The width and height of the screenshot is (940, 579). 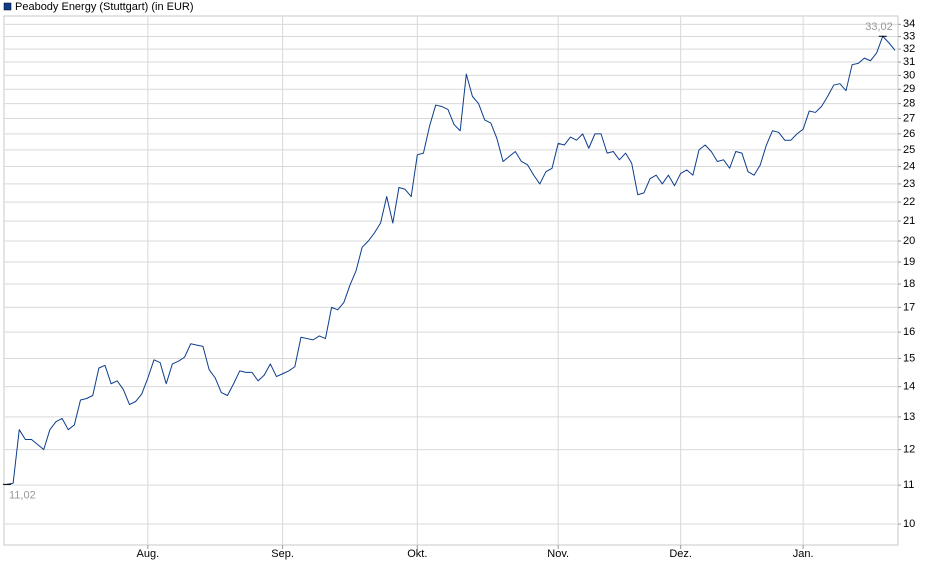 What do you see at coordinates (909, 284) in the screenshot?
I see `y-tick-label: 18` at bounding box center [909, 284].